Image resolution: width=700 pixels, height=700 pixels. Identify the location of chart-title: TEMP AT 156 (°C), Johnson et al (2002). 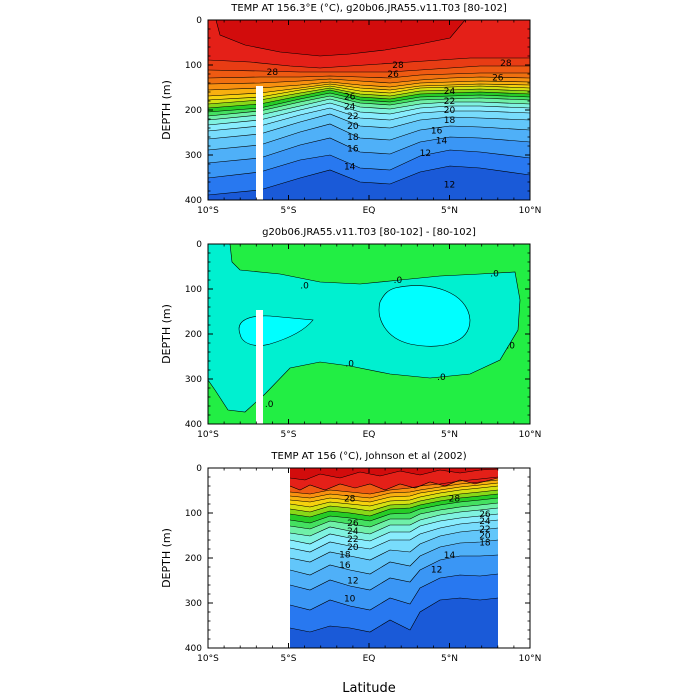
(368, 456).